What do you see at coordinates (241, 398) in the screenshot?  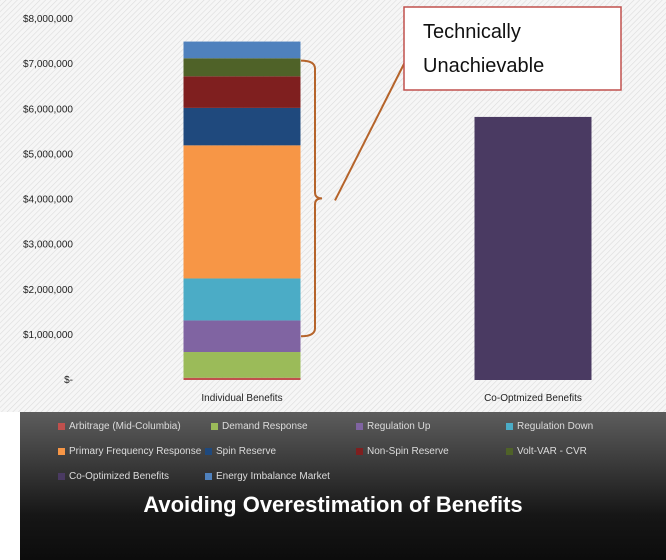 I see `x-tick-label: Individual Benefits` at bounding box center [241, 398].